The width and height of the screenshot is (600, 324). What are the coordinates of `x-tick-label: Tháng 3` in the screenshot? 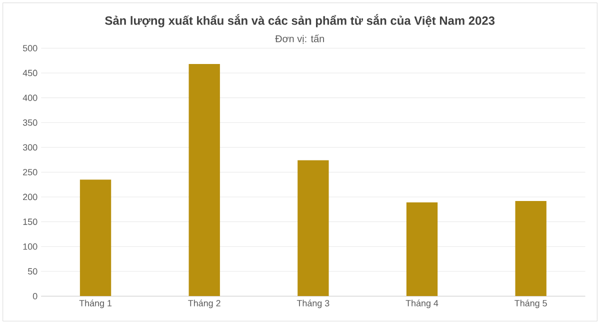 It's located at (313, 304).